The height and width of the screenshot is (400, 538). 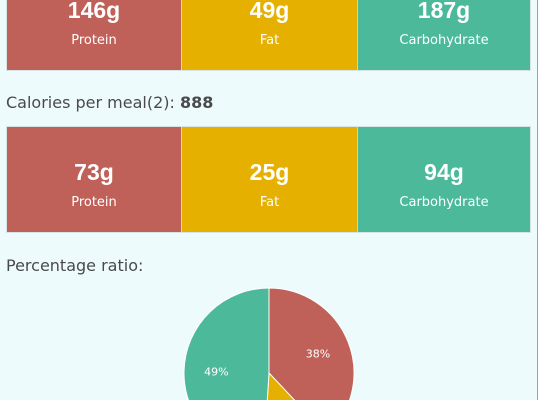 I want to click on daily-carbohydrate-card: 187g Carbohydrate, so click(x=443, y=35).